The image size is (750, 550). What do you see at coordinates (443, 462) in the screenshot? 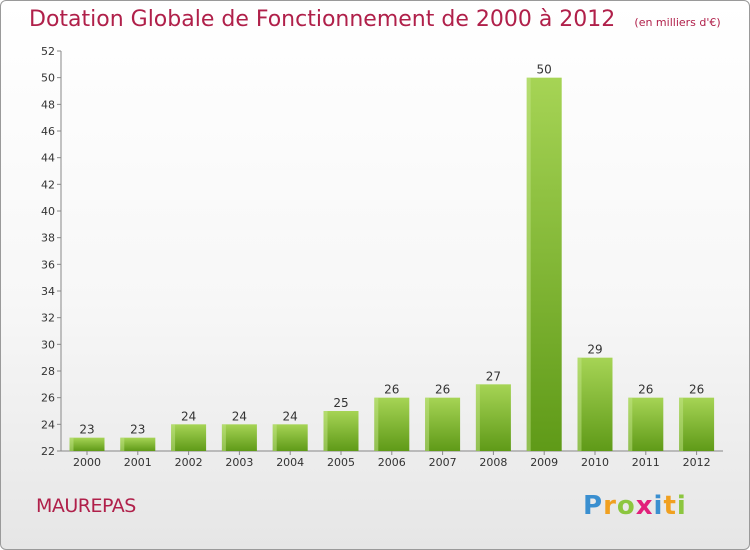
I see `x-tick-label: 2007` at bounding box center [443, 462].